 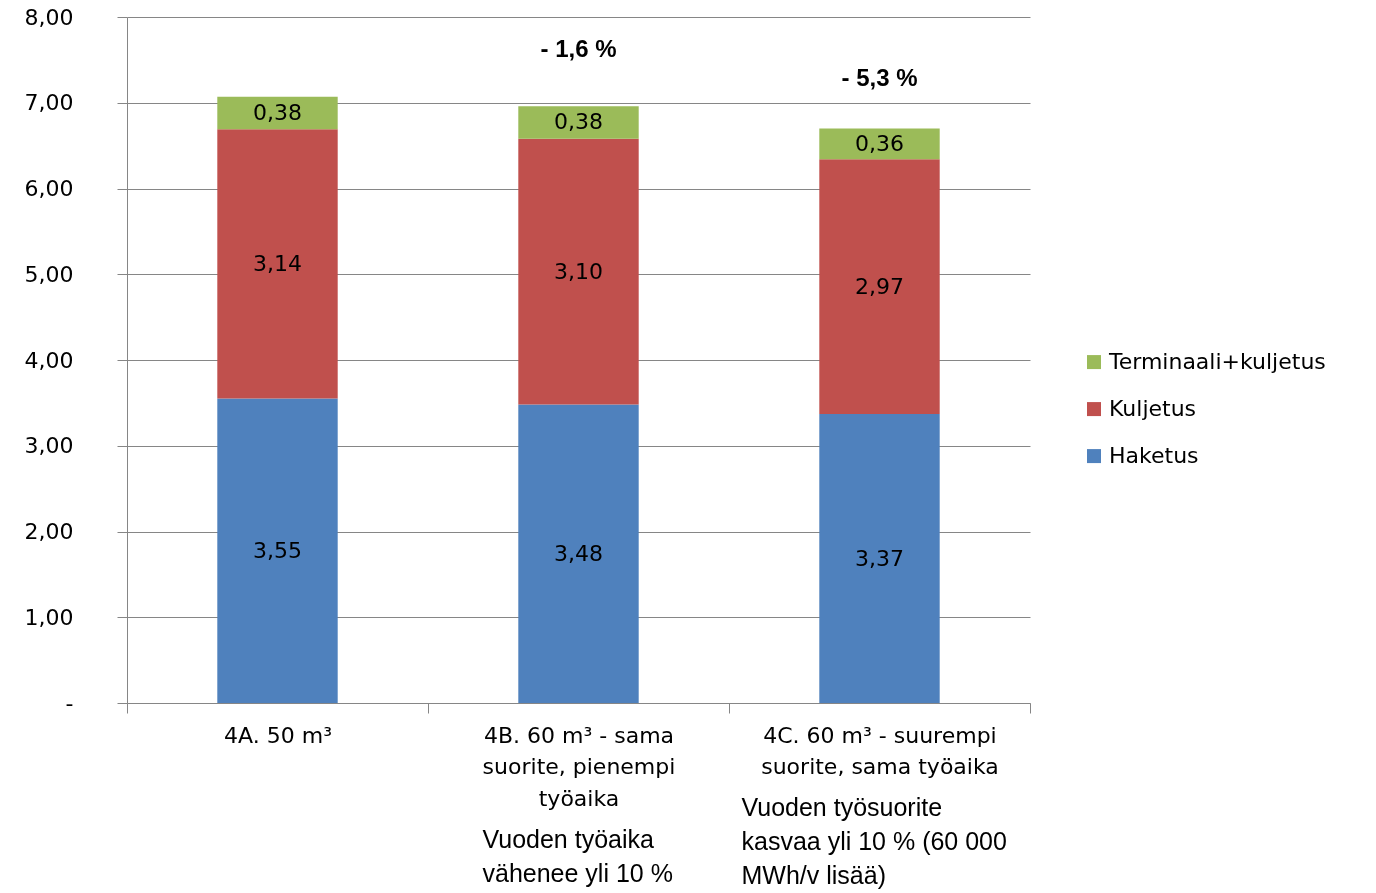 I want to click on data-label: 3,10, so click(x=578, y=271).